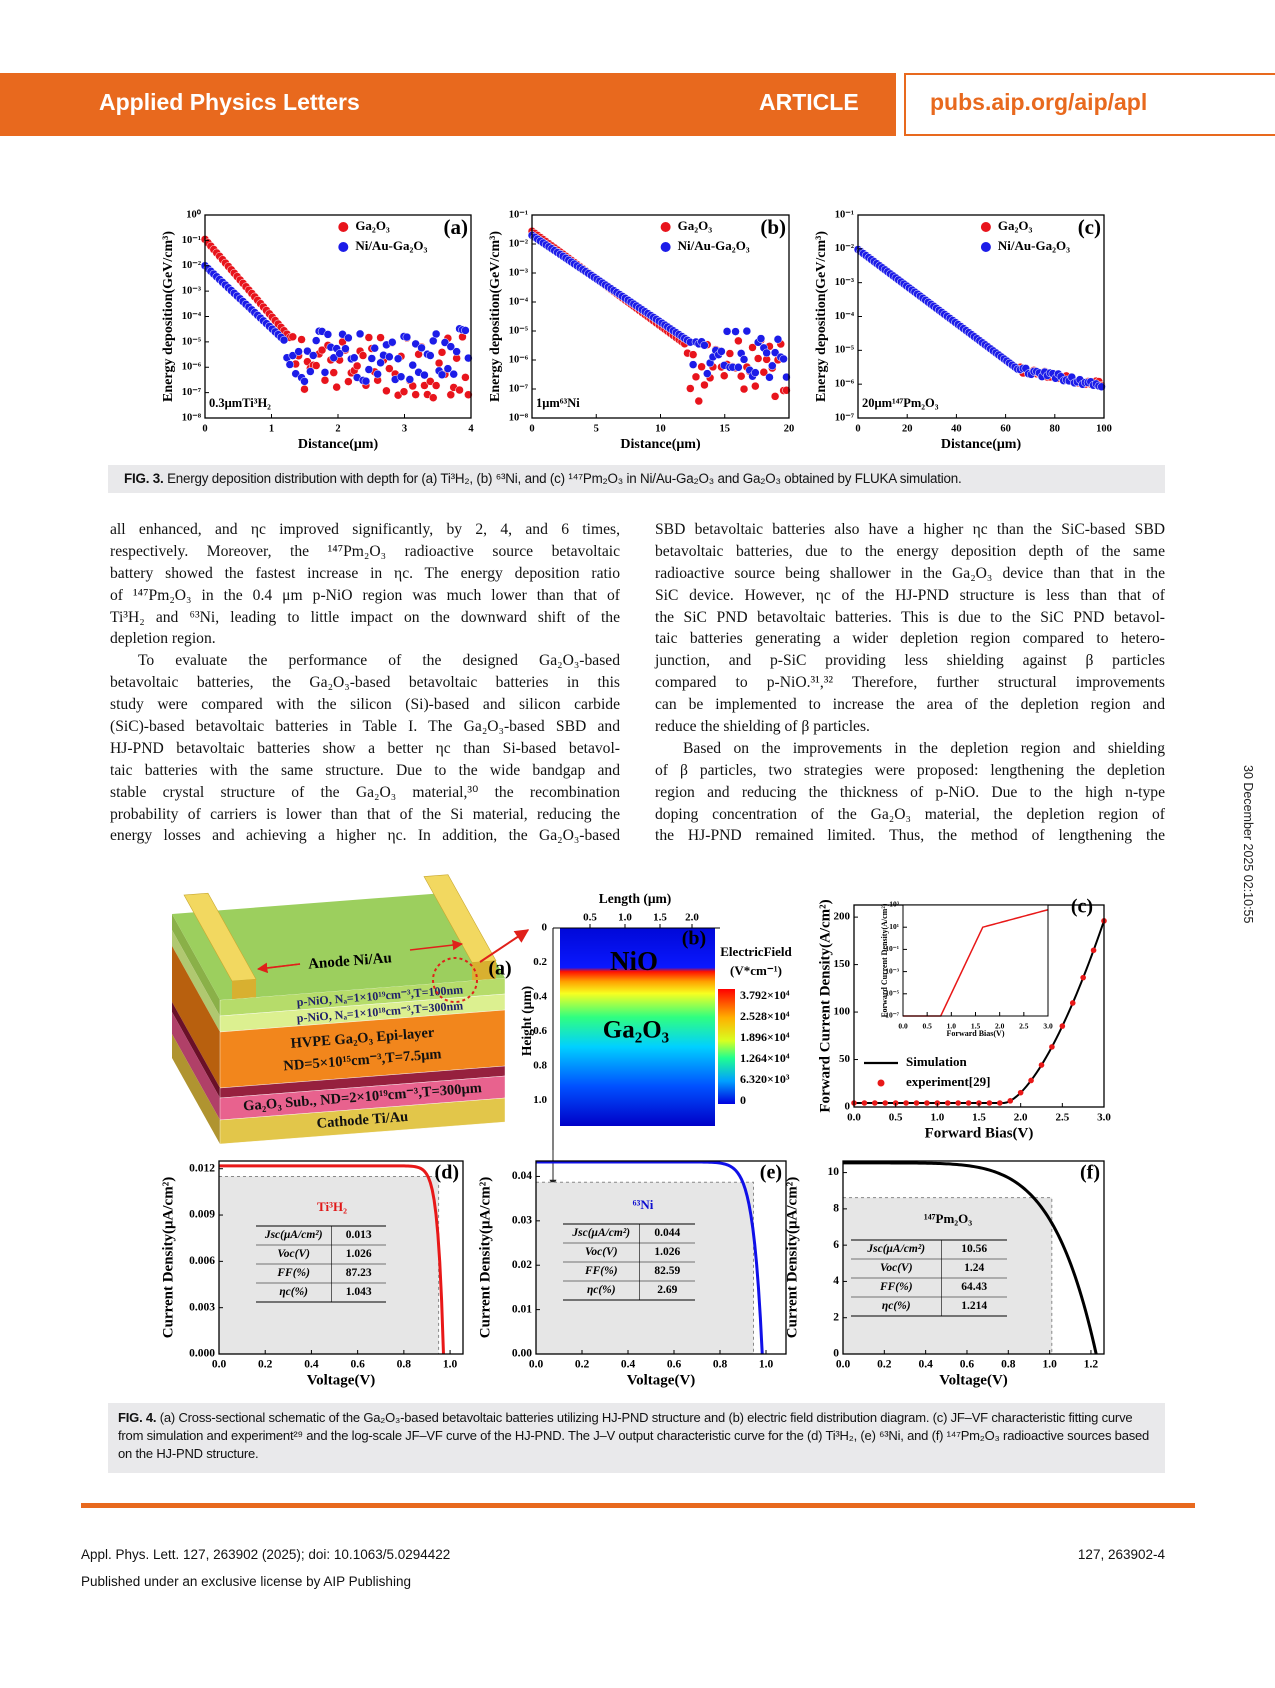 The width and height of the screenshot is (1275, 1688). What do you see at coordinates (202, 1354) in the screenshot?
I see `y-tick-label: 0.000` at bounding box center [202, 1354].